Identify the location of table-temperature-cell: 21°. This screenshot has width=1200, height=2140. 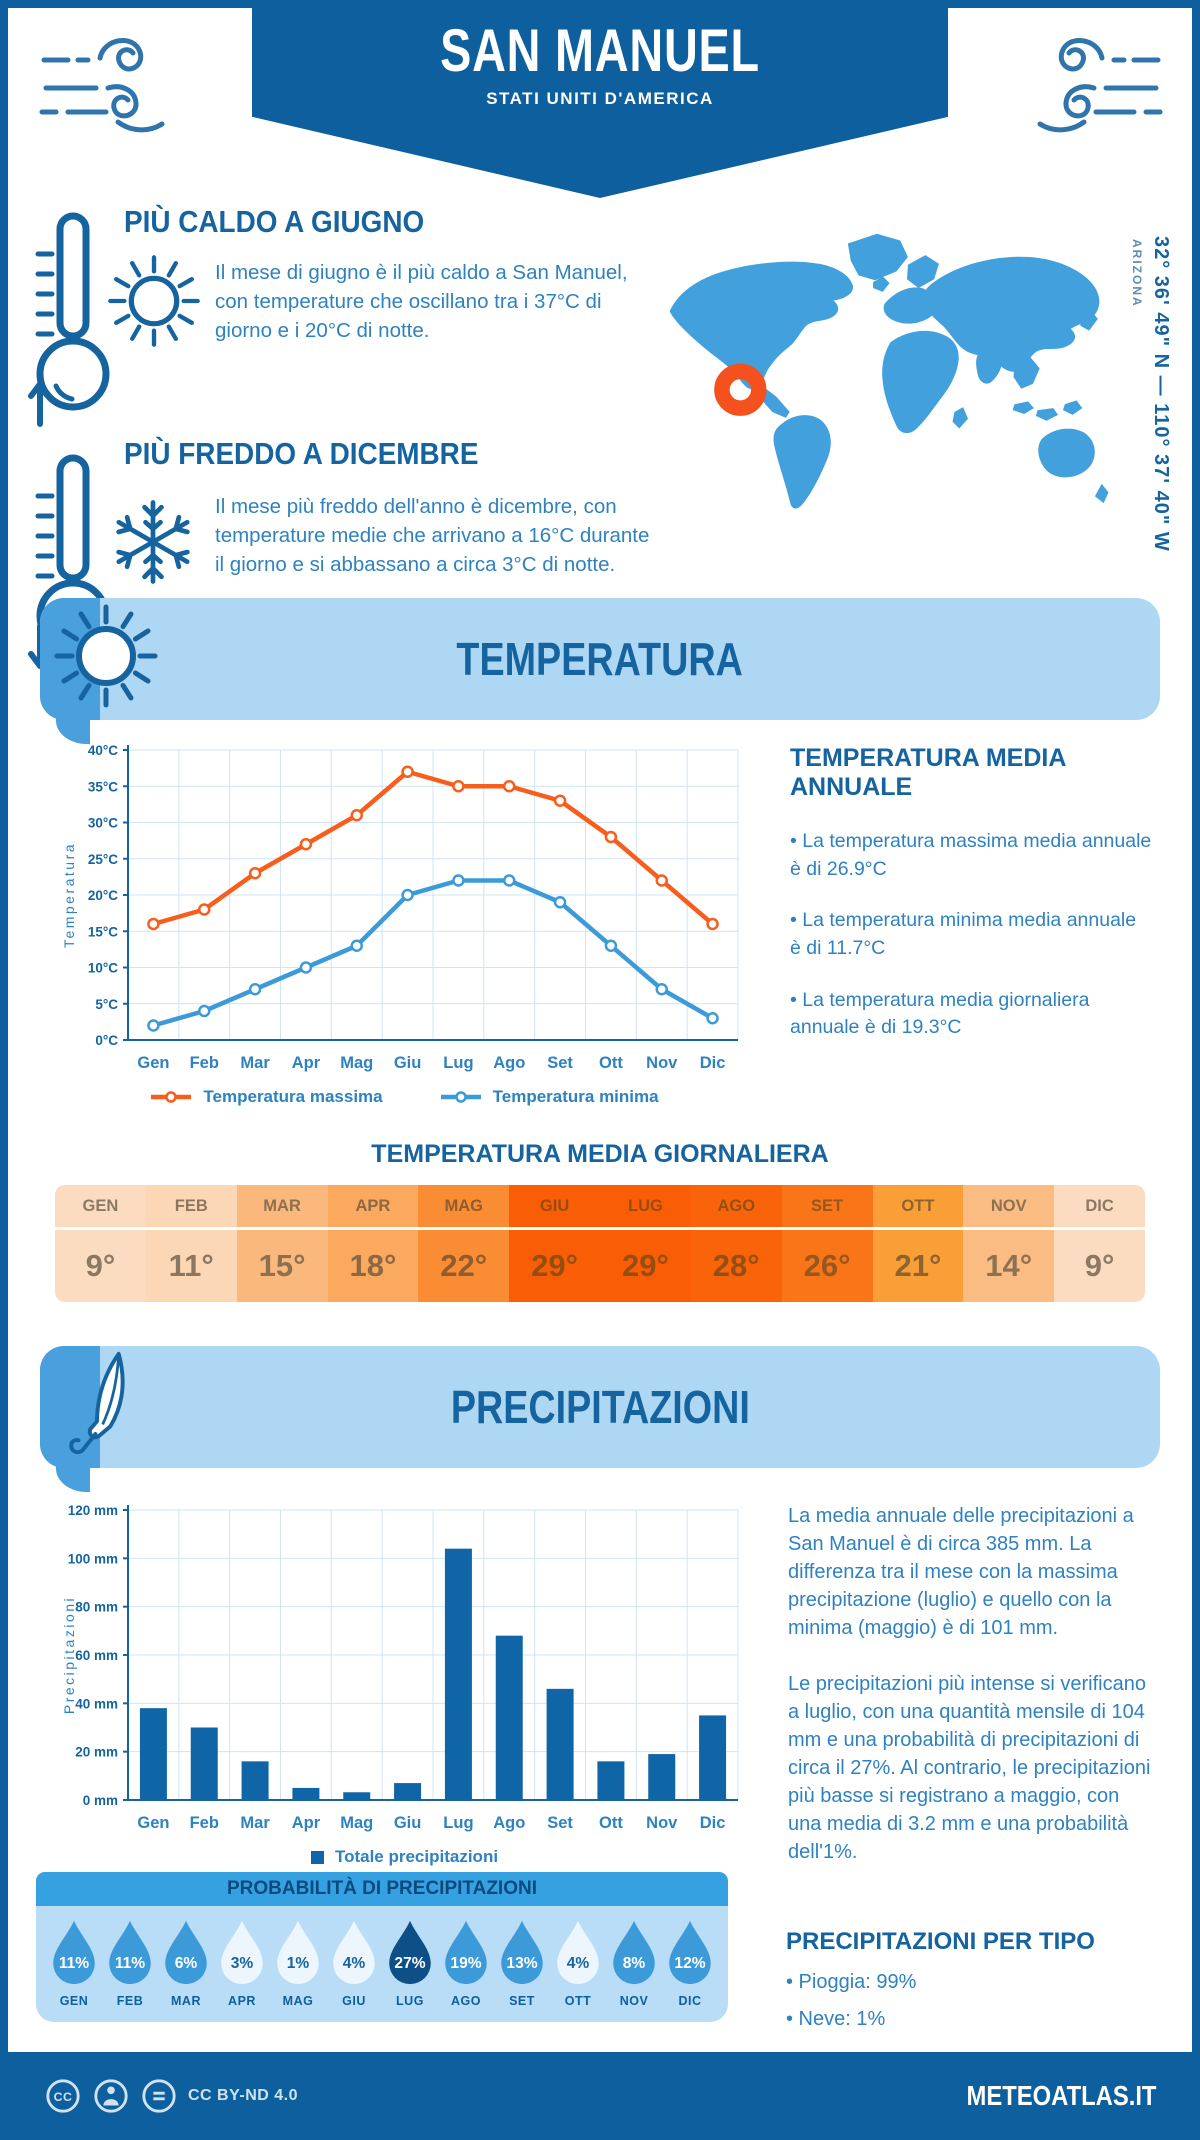
(918, 1266).